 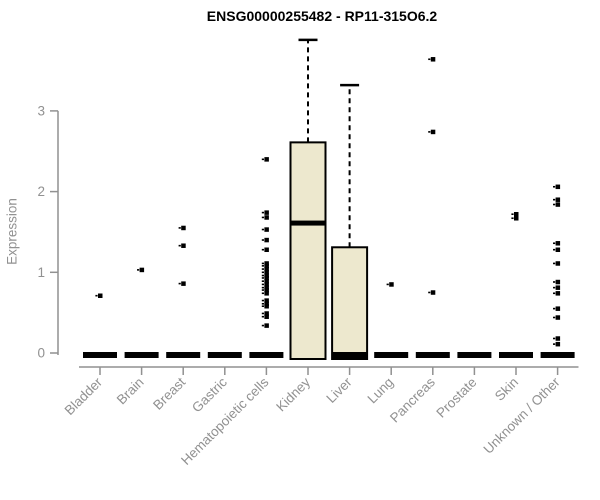 What do you see at coordinates (412, 399) in the screenshot?
I see `x-tick-label: Pancreas` at bounding box center [412, 399].